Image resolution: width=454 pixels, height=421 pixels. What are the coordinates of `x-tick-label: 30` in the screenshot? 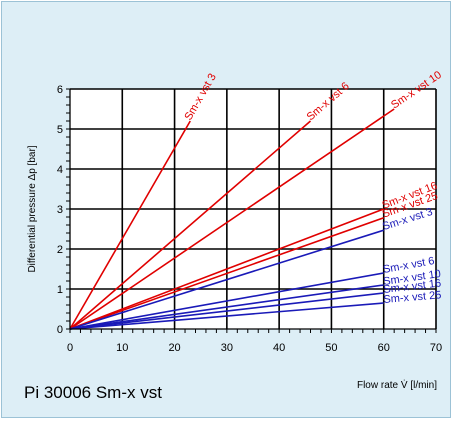 It's located at (227, 348).